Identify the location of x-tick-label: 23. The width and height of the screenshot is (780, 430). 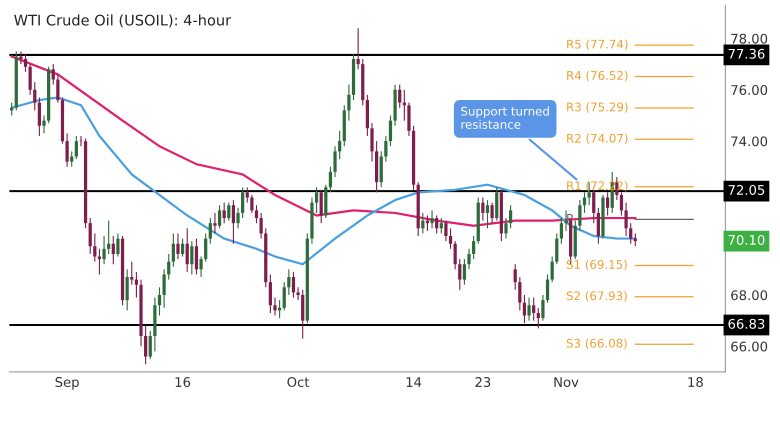
(482, 382).